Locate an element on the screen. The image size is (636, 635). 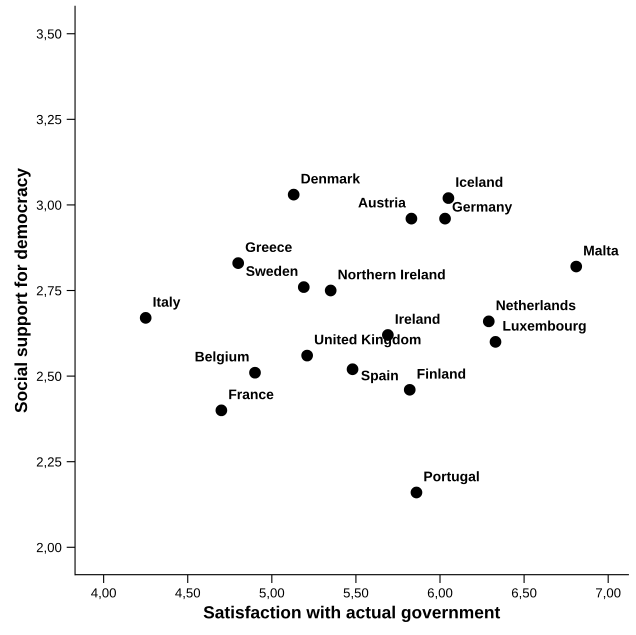
x-tick-label: 4,00 is located at coordinates (103, 594).